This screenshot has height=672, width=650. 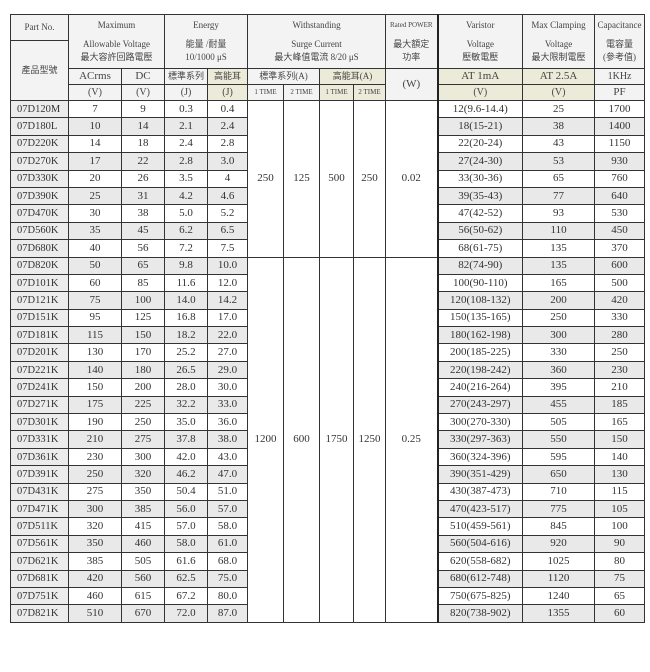 I want to click on cell-dc-voltage: 100, so click(x=143, y=300).